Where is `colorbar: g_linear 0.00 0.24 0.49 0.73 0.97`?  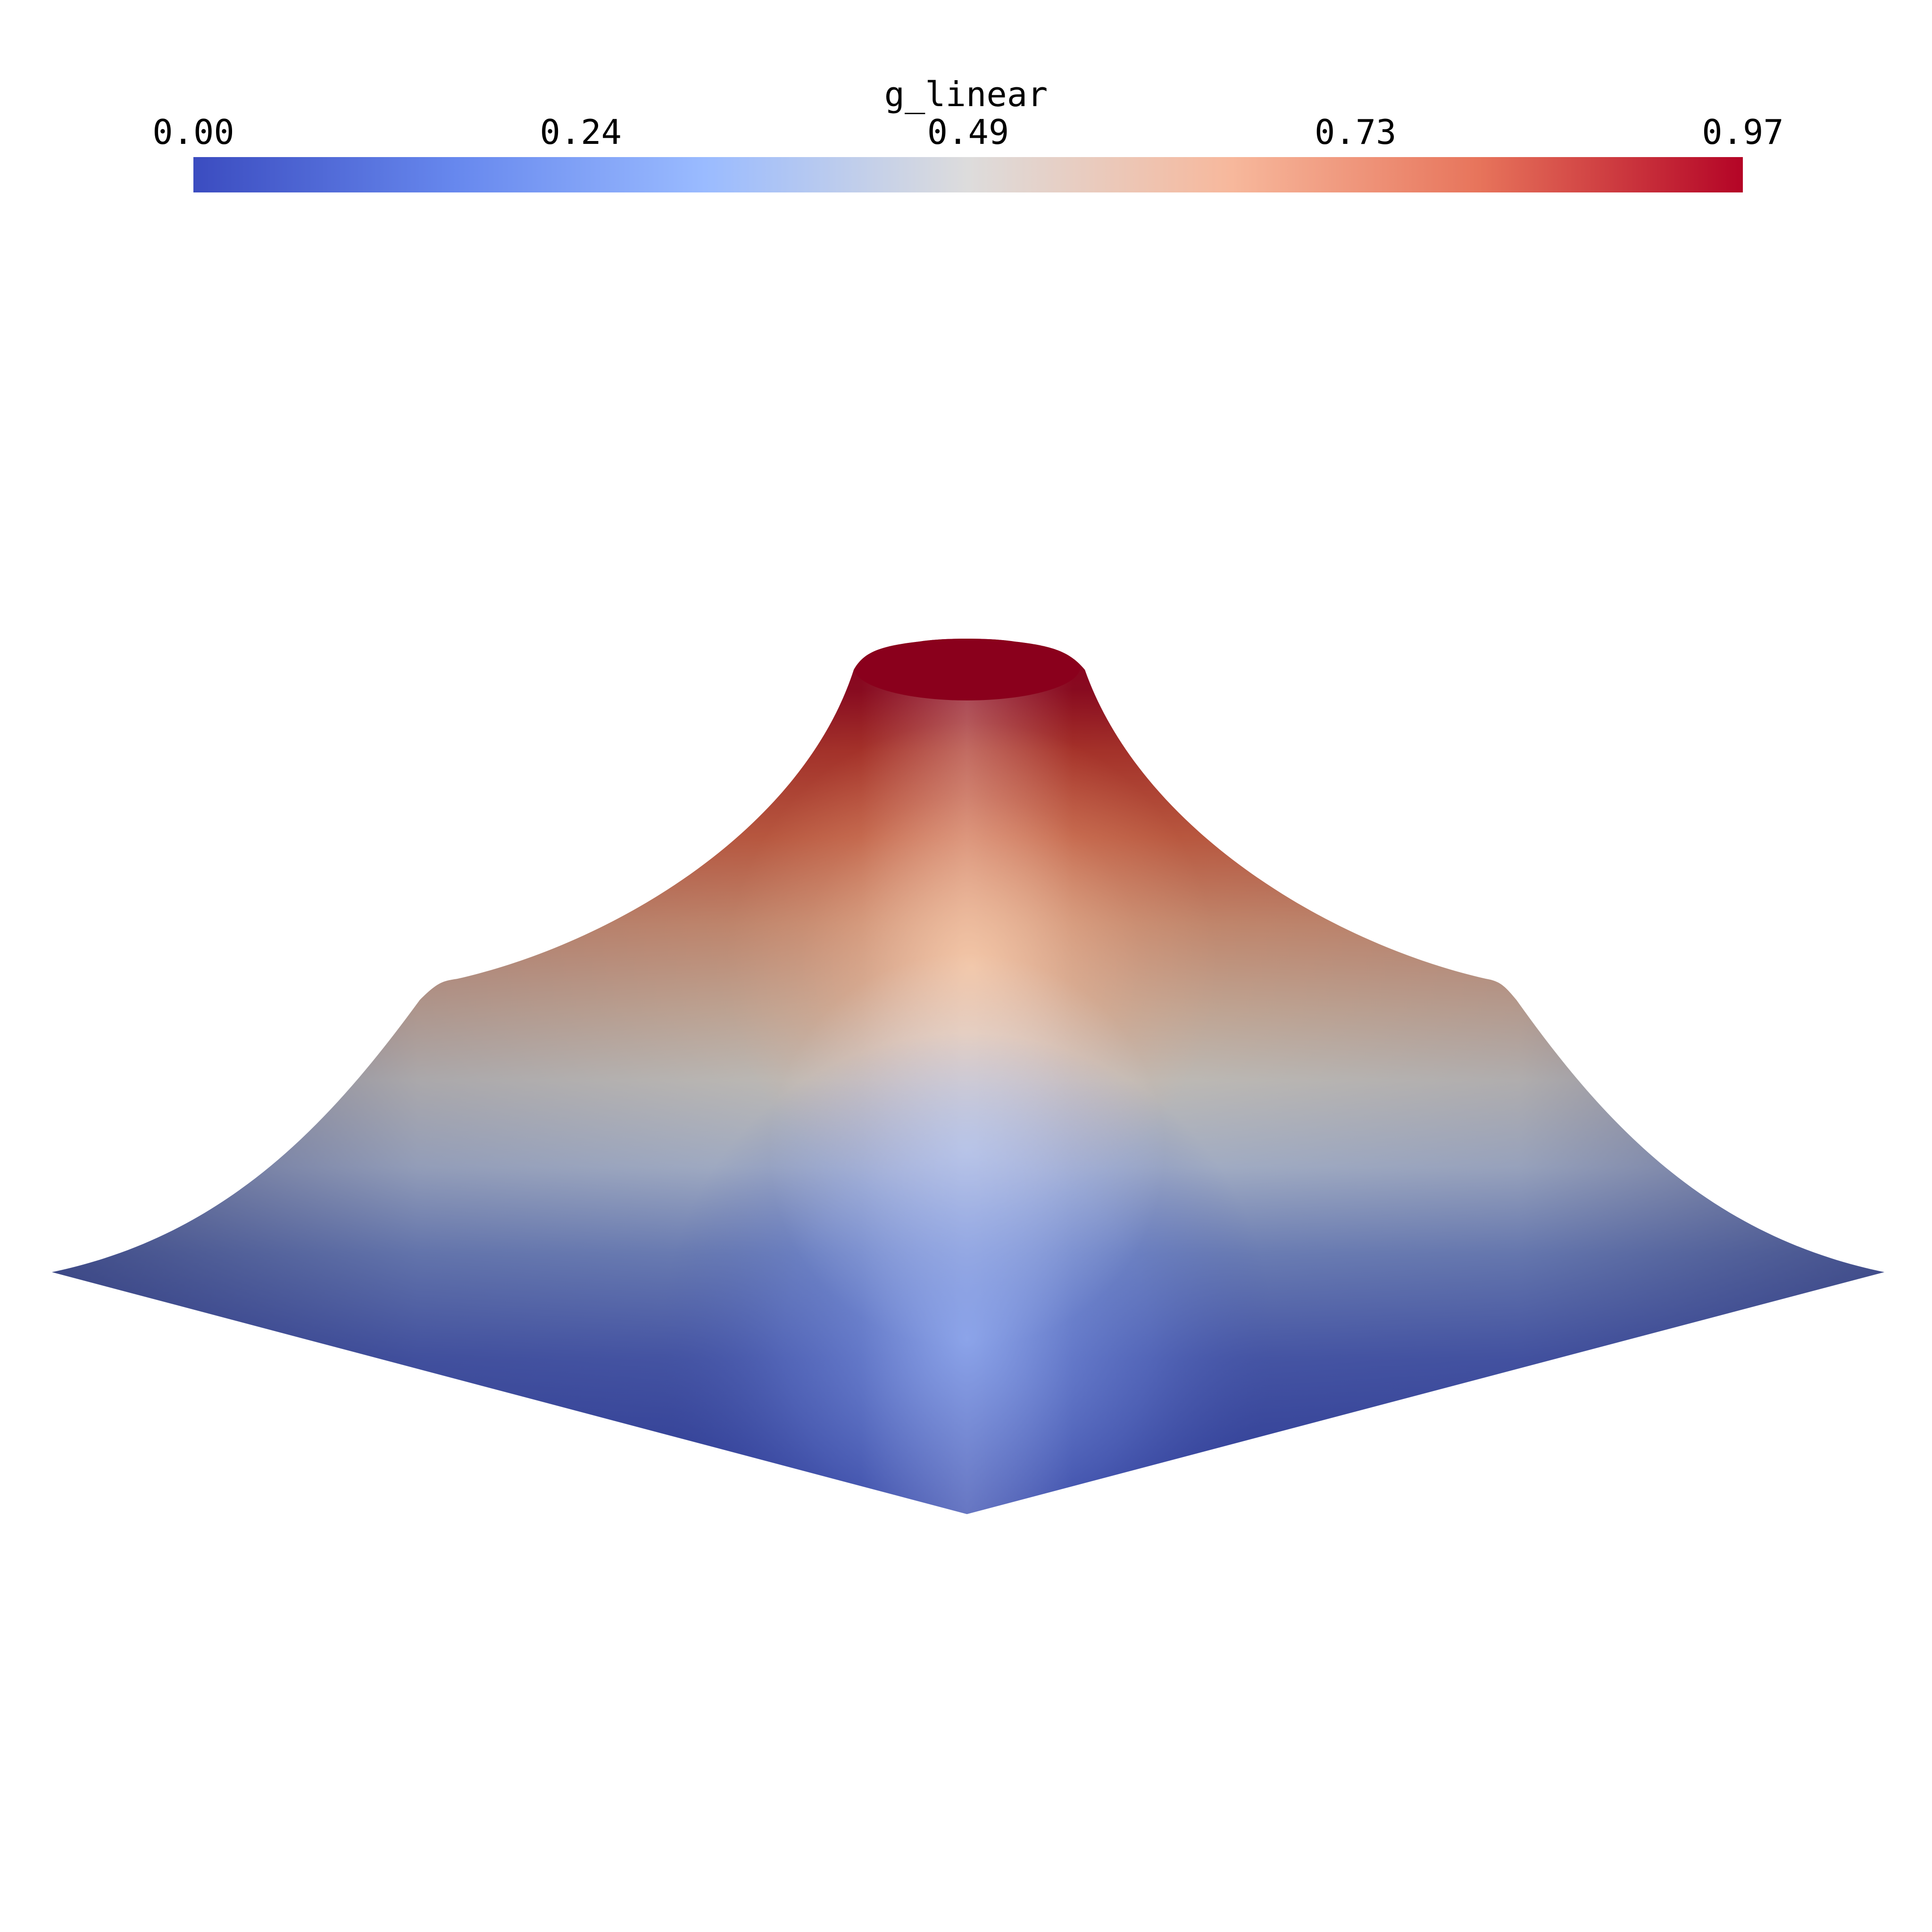
colorbar: g_linear 0.00 0.24 0.49 0.73 0.97 is located at coordinates (968, 133).